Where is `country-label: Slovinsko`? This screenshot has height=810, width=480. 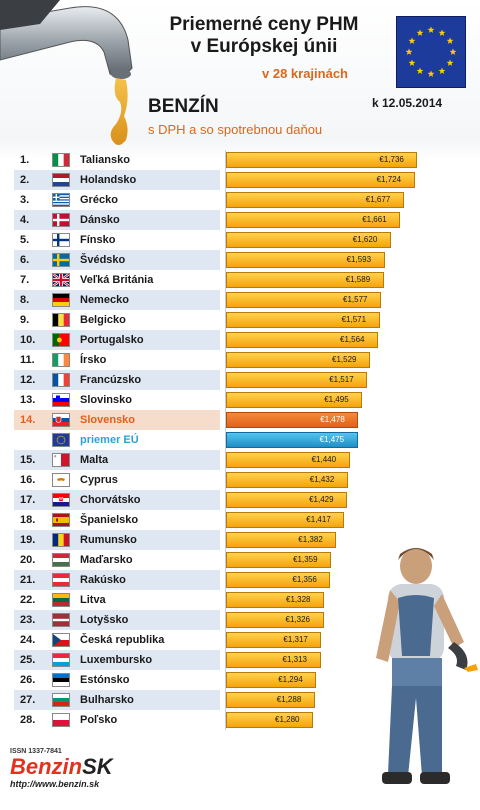 country-label: Slovinsko is located at coordinates (106, 400).